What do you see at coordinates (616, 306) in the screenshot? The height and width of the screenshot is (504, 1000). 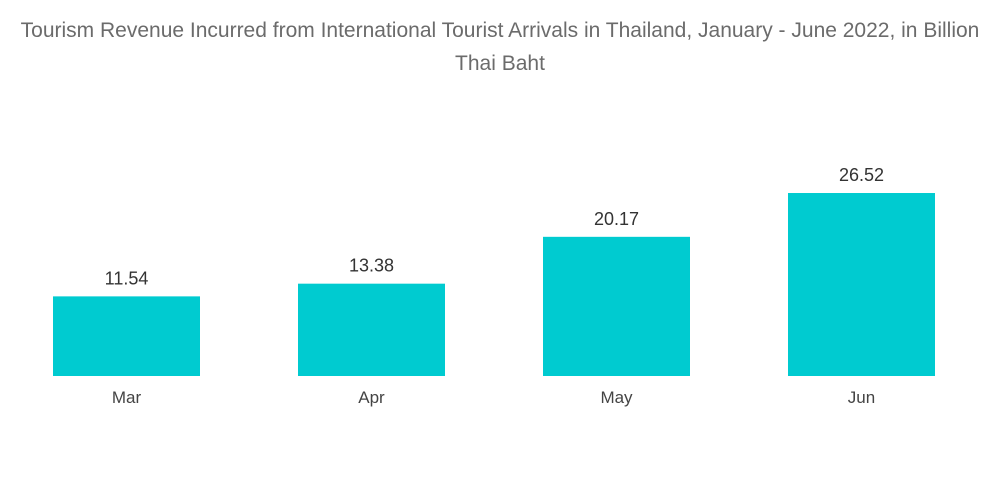 I see `bar-may` at bounding box center [616, 306].